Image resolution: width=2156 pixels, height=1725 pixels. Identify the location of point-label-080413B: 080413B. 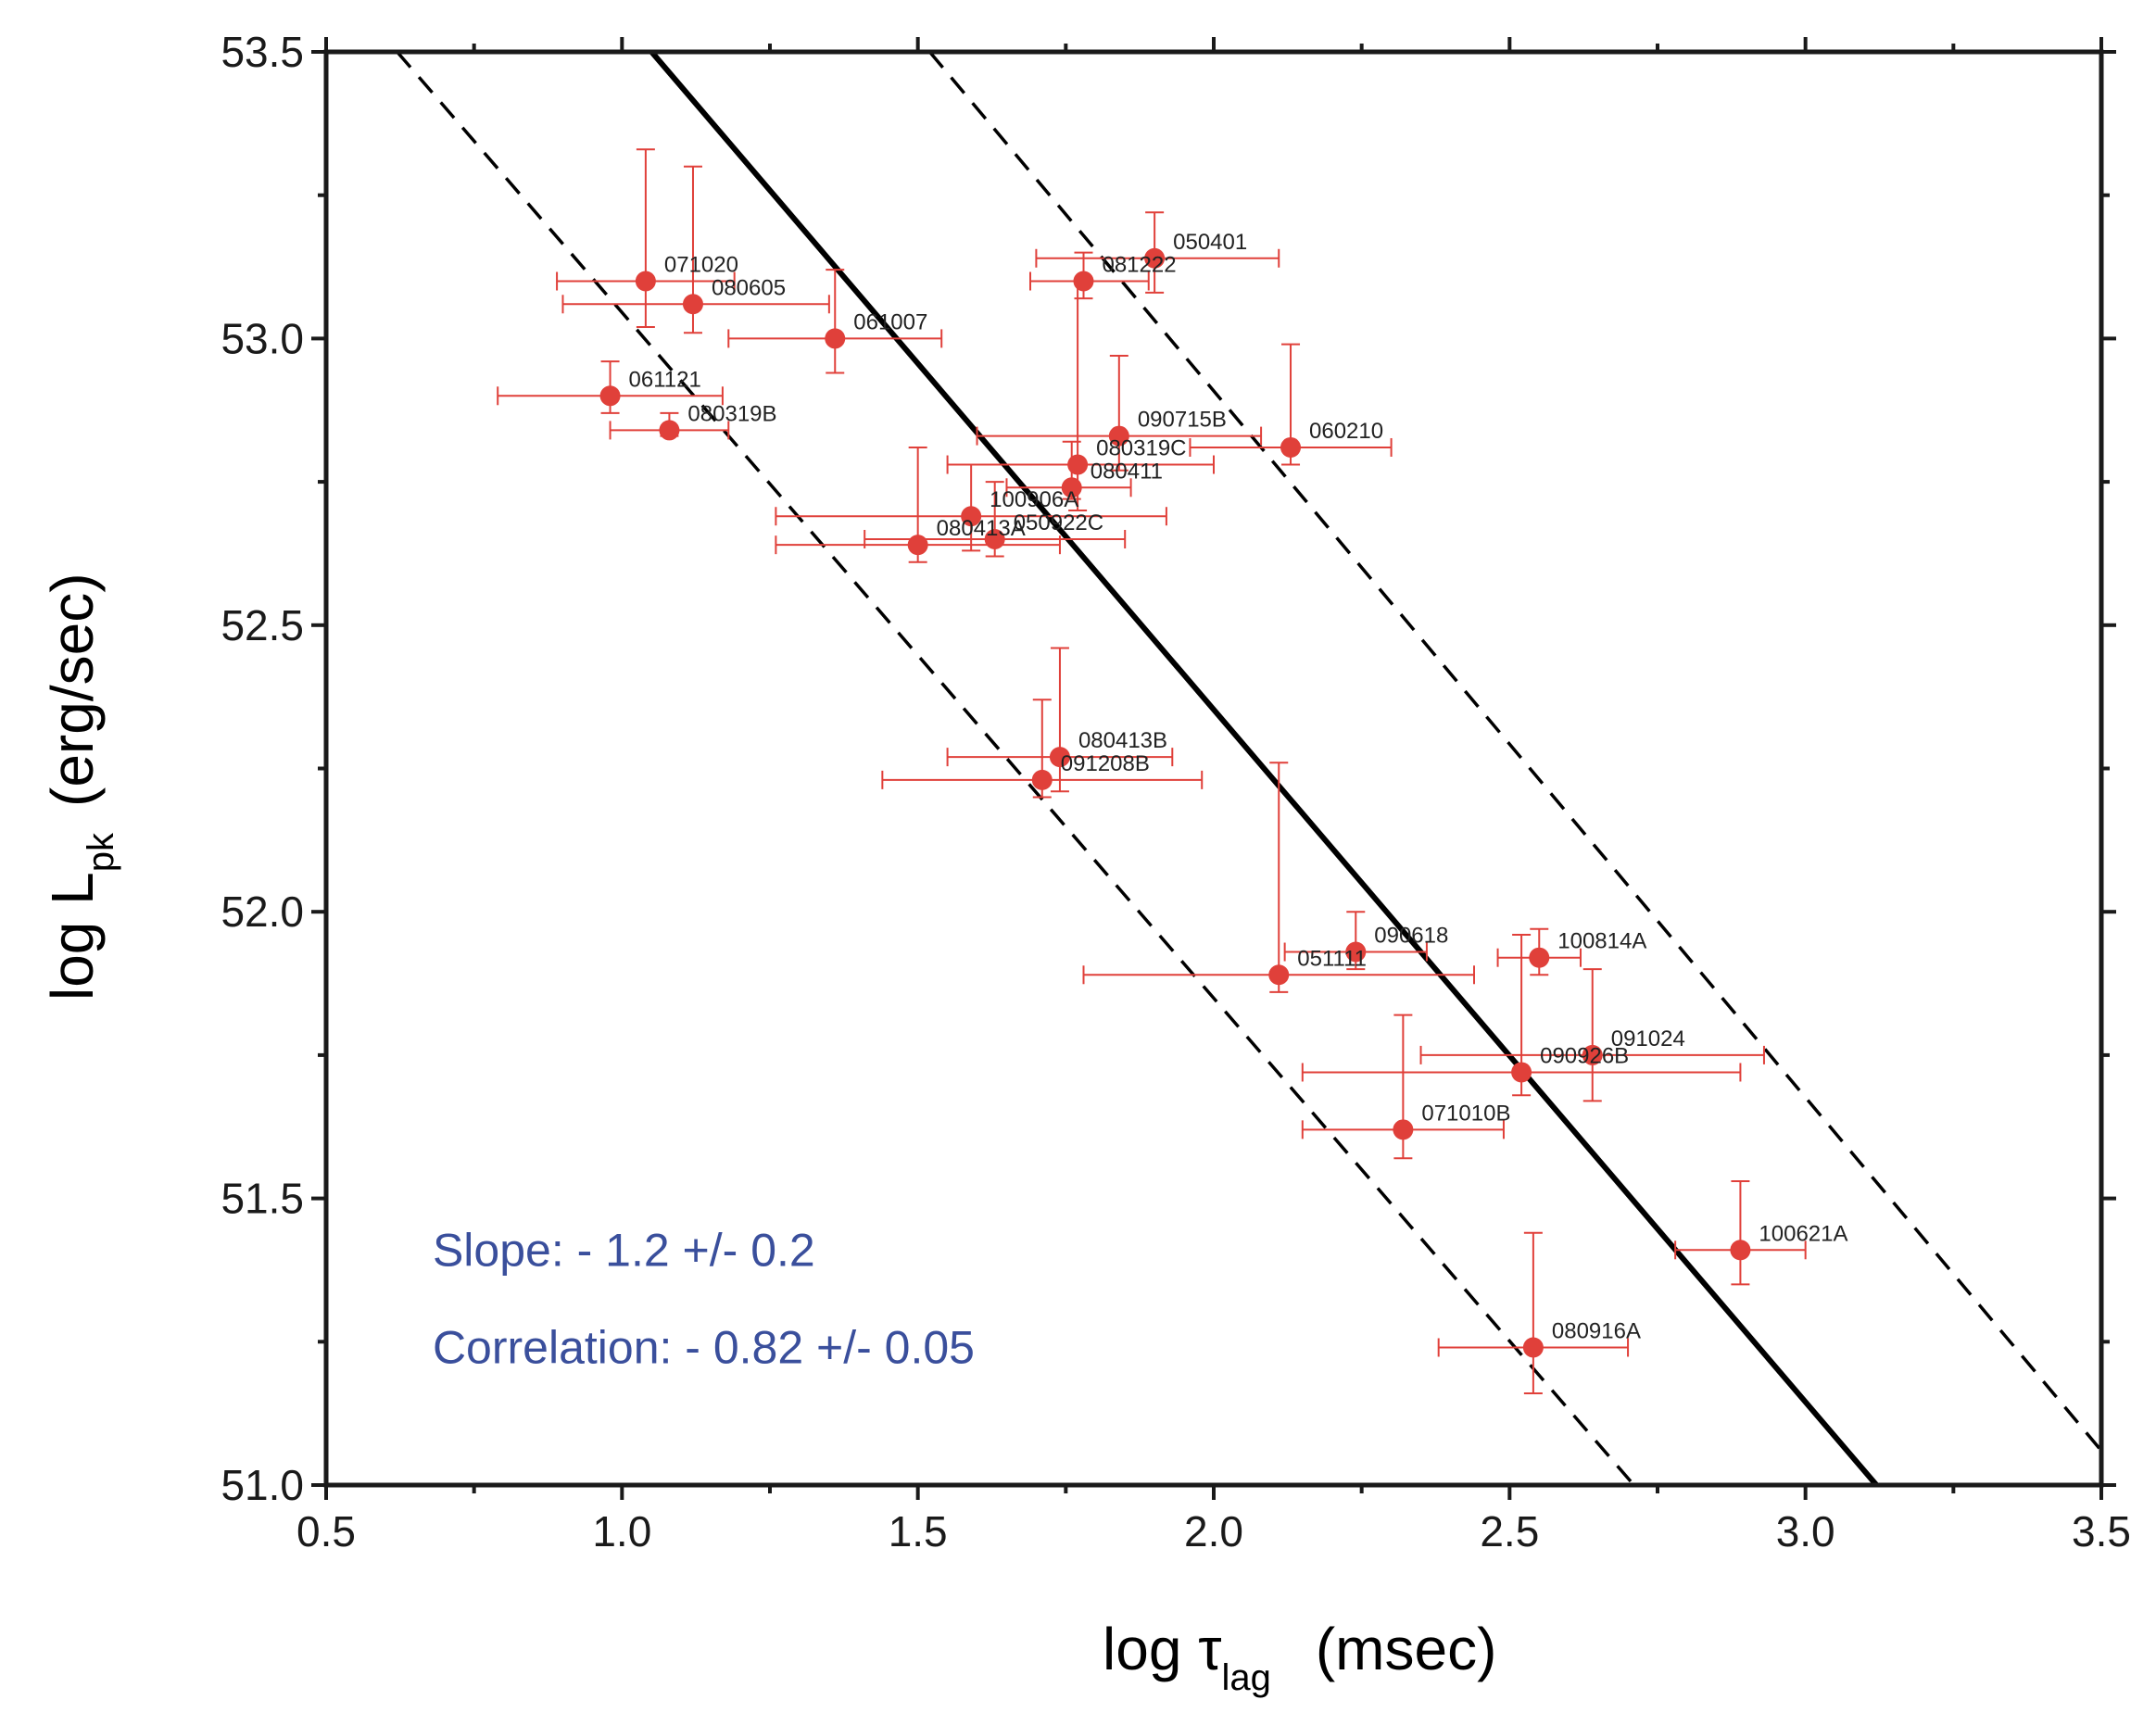
(1122, 740).